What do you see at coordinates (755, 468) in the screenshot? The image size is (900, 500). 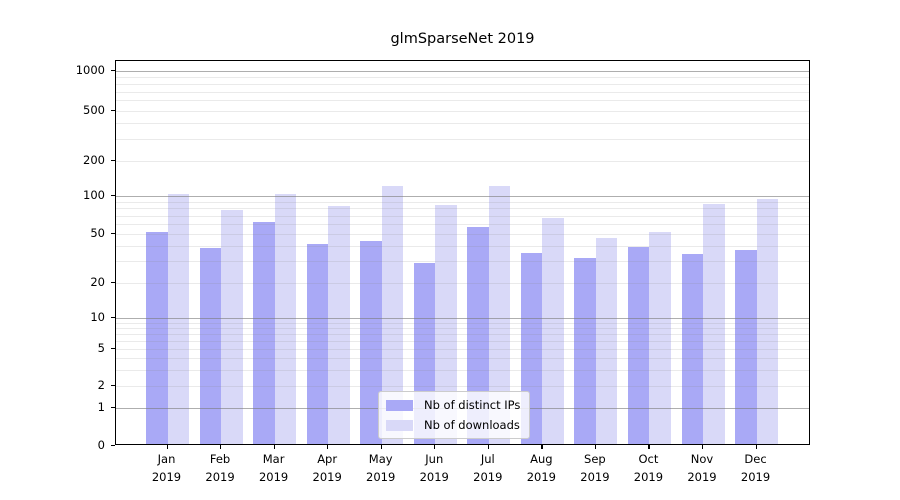 I see `x-tick-label-dec: Dec 2019` at bounding box center [755, 468].